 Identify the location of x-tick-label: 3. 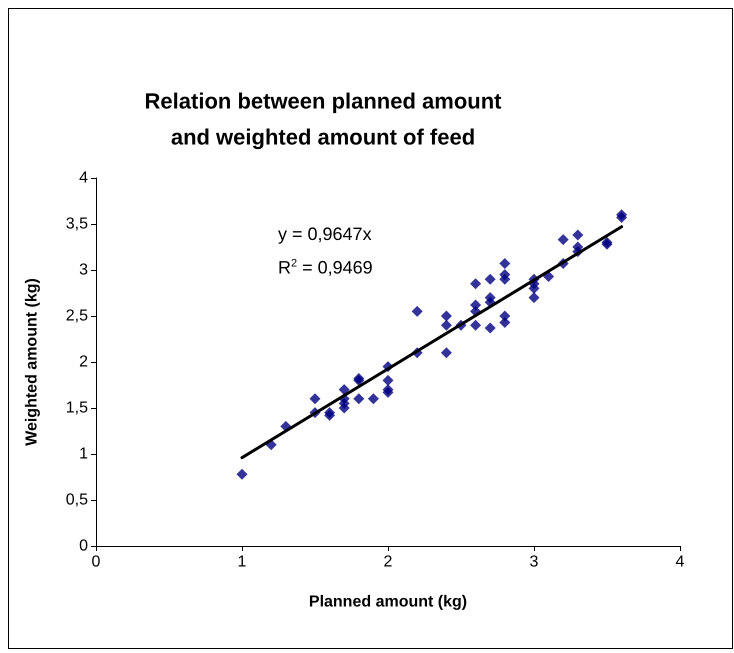
(534, 562).